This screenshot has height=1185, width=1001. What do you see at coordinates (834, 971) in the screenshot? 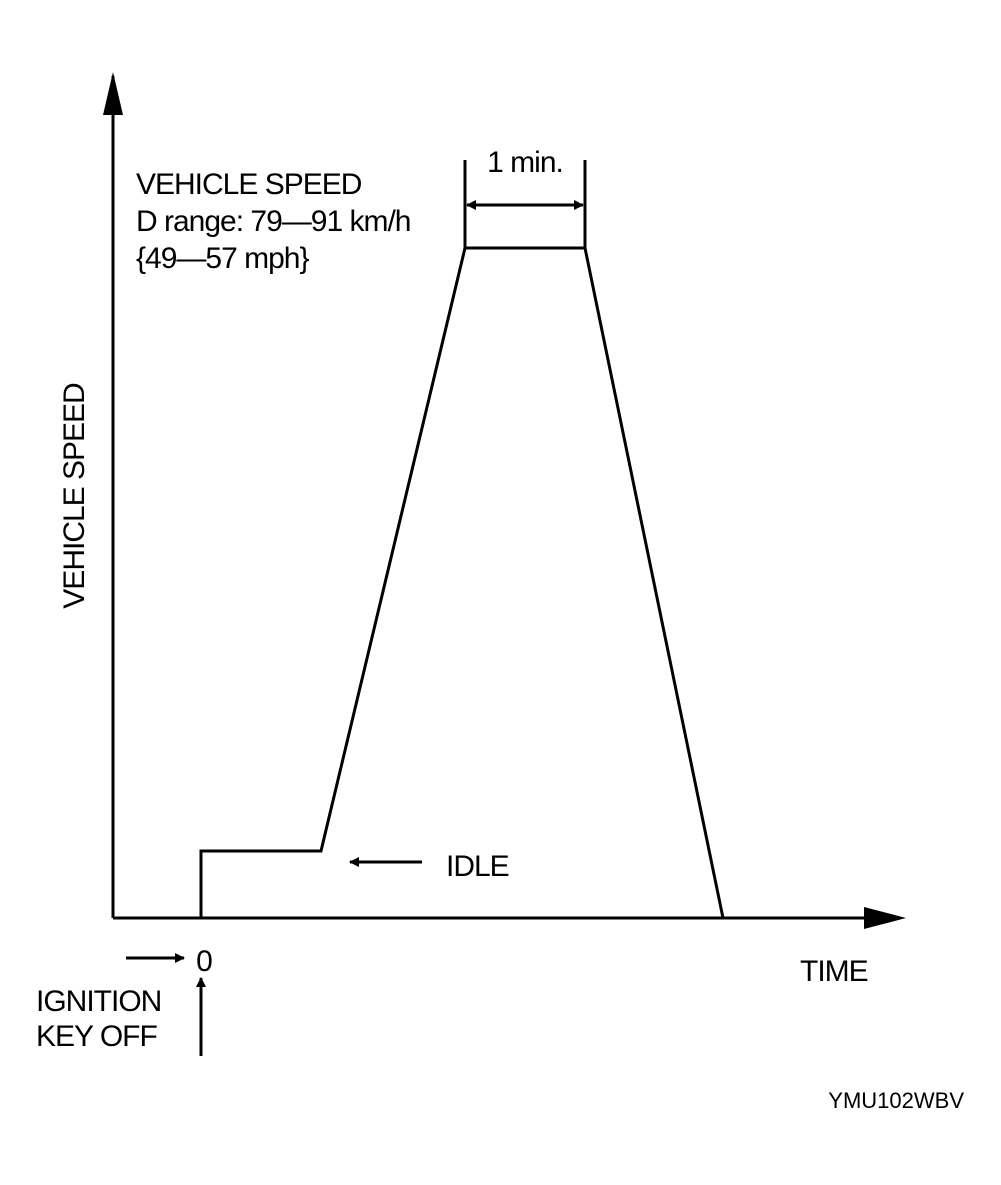
I see `x-axis-label: TIME` at bounding box center [834, 971].